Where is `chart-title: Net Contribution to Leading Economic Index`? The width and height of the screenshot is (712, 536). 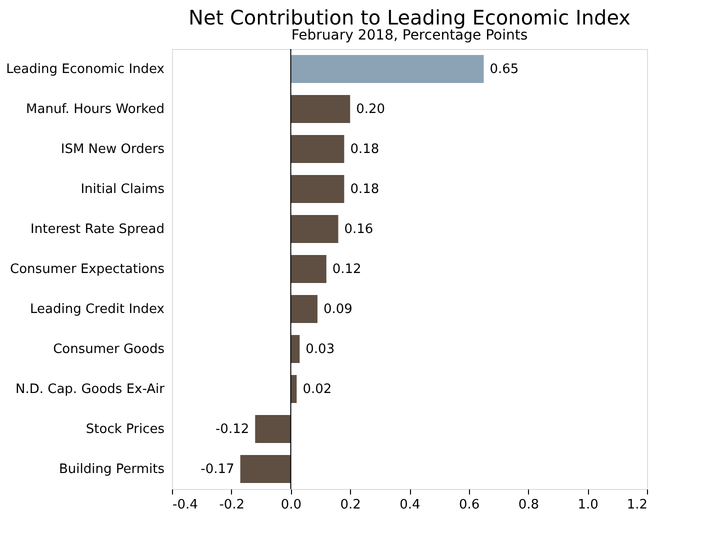
chart-title: Net Contribution to Leading Economic Index is located at coordinates (409, 18).